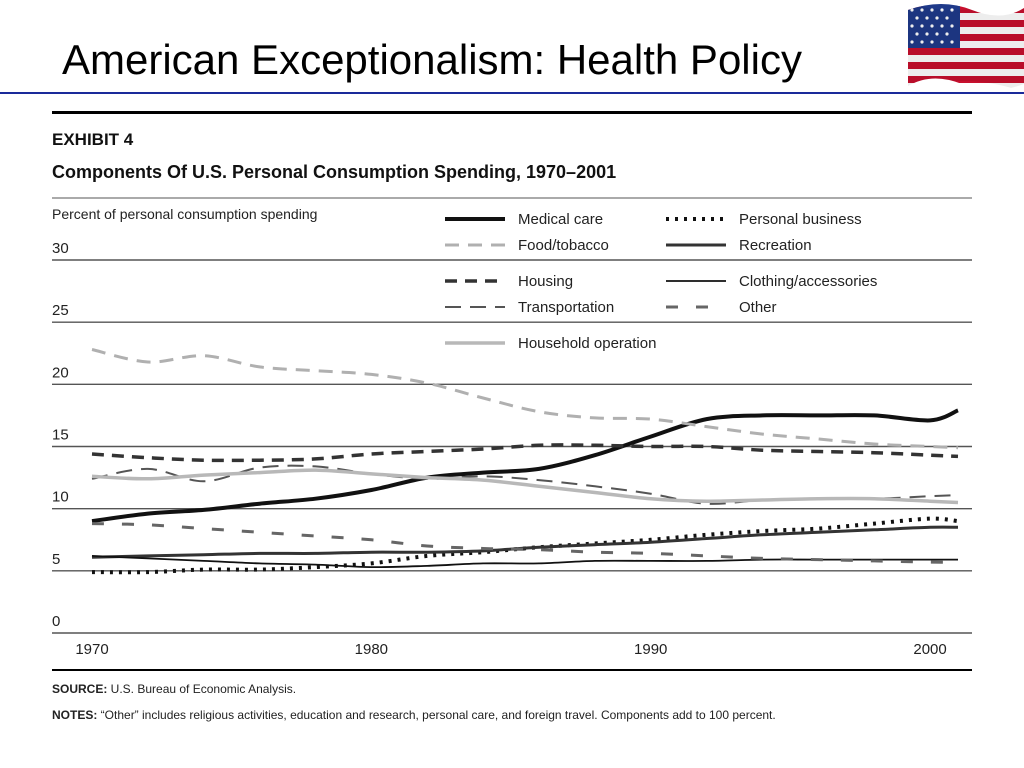 The width and height of the screenshot is (1024, 768). What do you see at coordinates (758, 307) in the screenshot?
I see `legend-label-other: Other` at bounding box center [758, 307].